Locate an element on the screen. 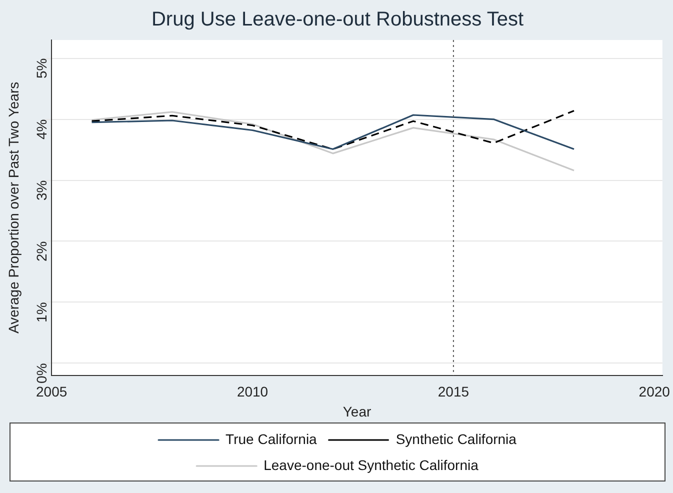  y-tick-label: 3% is located at coordinates (41, 190).